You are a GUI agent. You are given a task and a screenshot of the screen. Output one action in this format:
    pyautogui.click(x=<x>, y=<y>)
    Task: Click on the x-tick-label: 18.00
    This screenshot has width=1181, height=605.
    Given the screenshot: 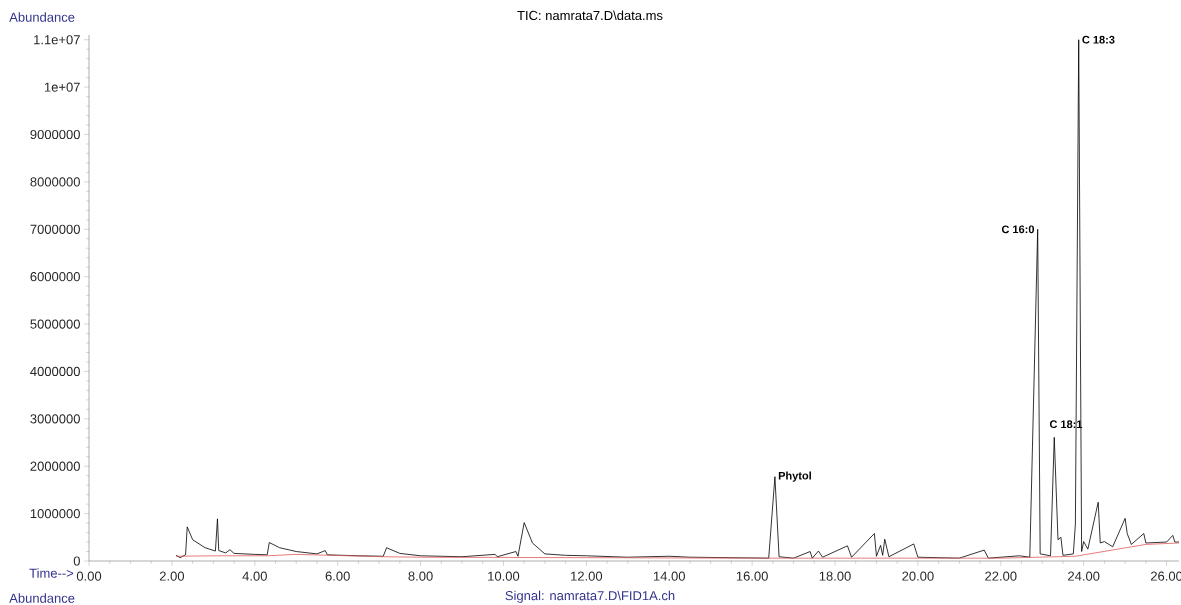 What is the action you would take?
    pyautogui.click(x=835, y=576)
    